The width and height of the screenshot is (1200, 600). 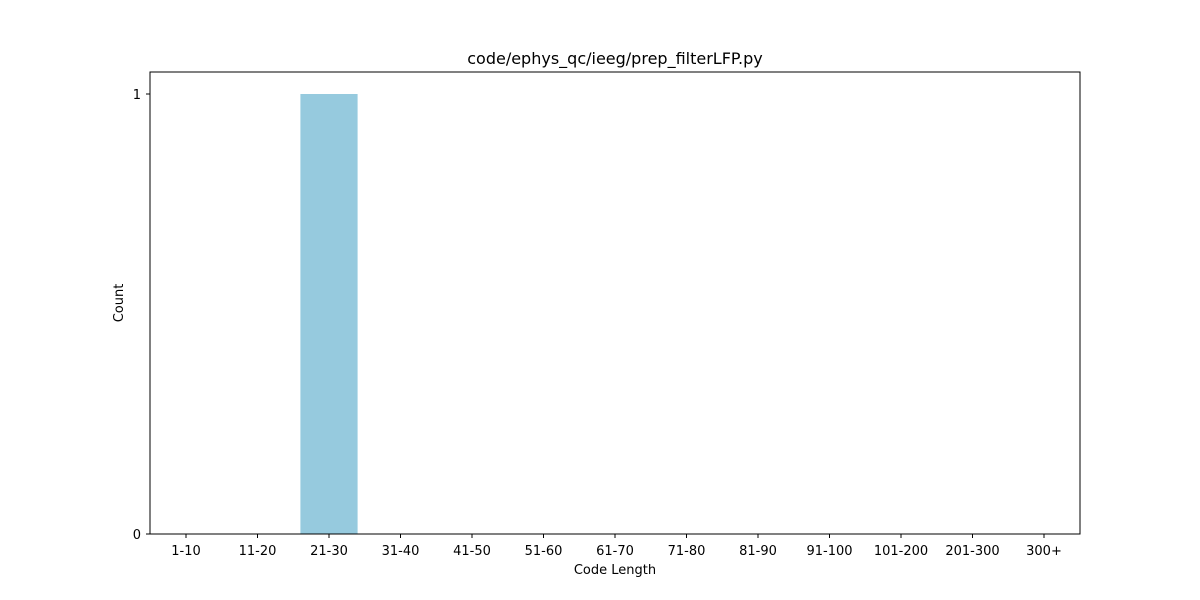 What do you see at coordinates (137, 535) in the screenshot?
I see `y-tick-label: 0` at bounding box center [137, 535].